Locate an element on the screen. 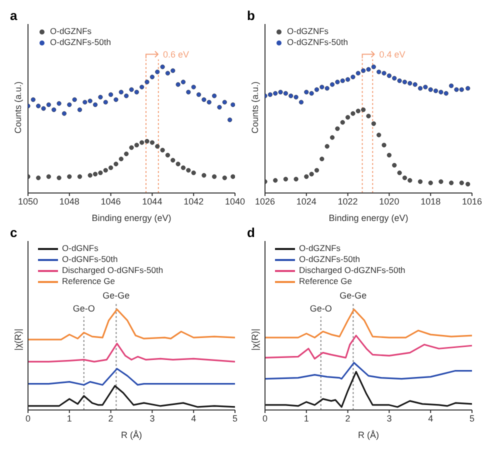 This screenshot has width=491, height=450. text: 0.6 eV is located at coordinates (176, 54).